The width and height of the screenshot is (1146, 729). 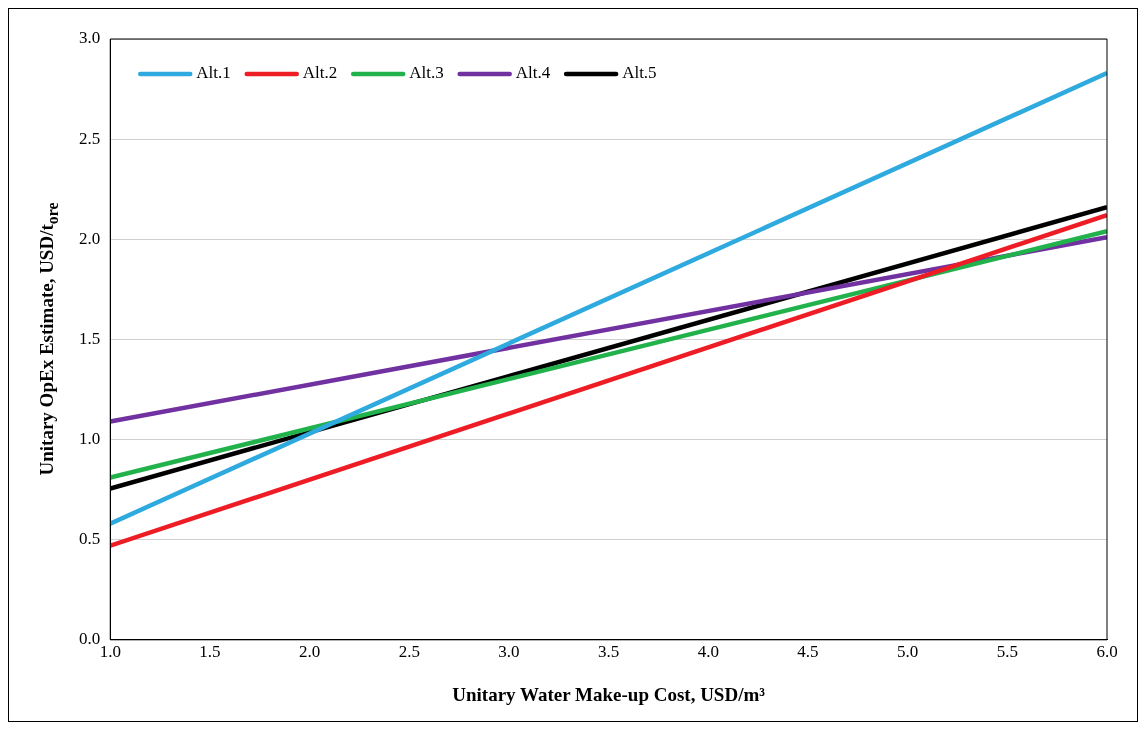 What do you see at coordinates (409, 652) in the screenshot?
I see `x-tick-label: 2.5` at bounding box center [409, 652].